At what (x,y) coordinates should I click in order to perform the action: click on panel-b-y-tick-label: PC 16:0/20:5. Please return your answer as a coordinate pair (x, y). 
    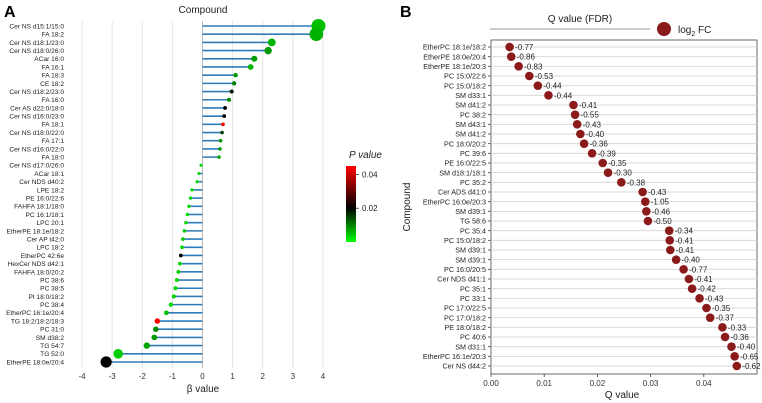
    Looking at the image, I should click on (465, 269).